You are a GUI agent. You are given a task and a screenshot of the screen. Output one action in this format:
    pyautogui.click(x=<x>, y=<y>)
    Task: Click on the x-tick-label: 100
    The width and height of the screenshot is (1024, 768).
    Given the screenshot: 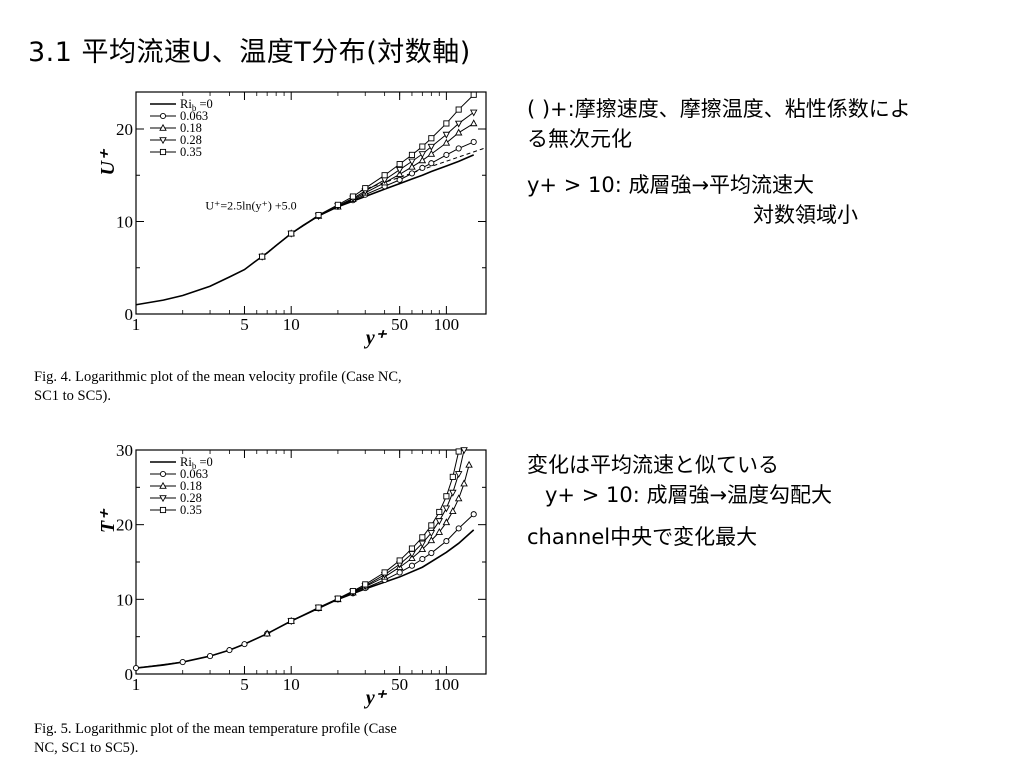 What is the action you would take?
    pyautogui.click(x=447, y=684)
    